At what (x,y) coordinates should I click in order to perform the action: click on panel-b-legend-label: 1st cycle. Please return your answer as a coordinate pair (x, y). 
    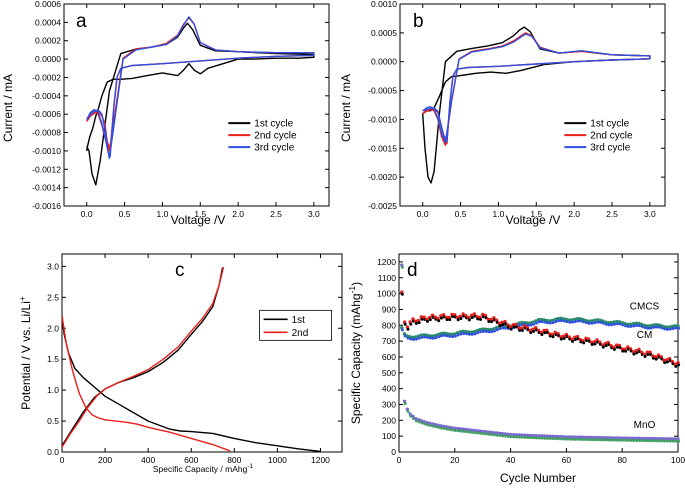
    Looking at the image, I should click on (609, 124).